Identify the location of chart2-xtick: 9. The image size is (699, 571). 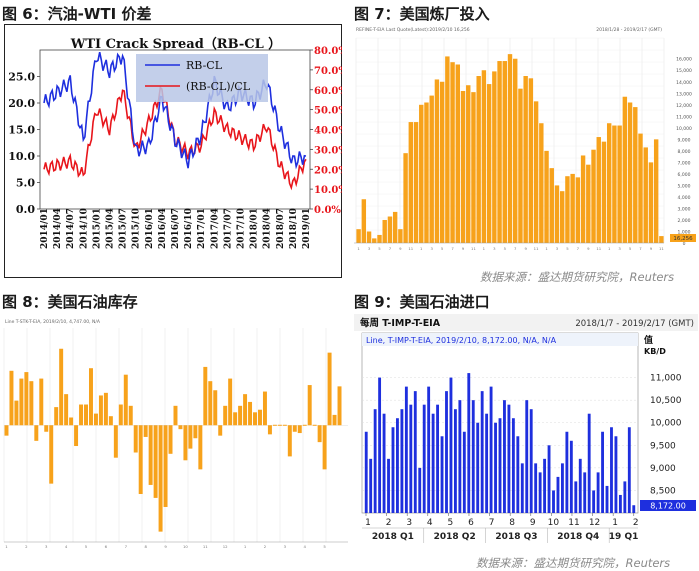
(400, 248).